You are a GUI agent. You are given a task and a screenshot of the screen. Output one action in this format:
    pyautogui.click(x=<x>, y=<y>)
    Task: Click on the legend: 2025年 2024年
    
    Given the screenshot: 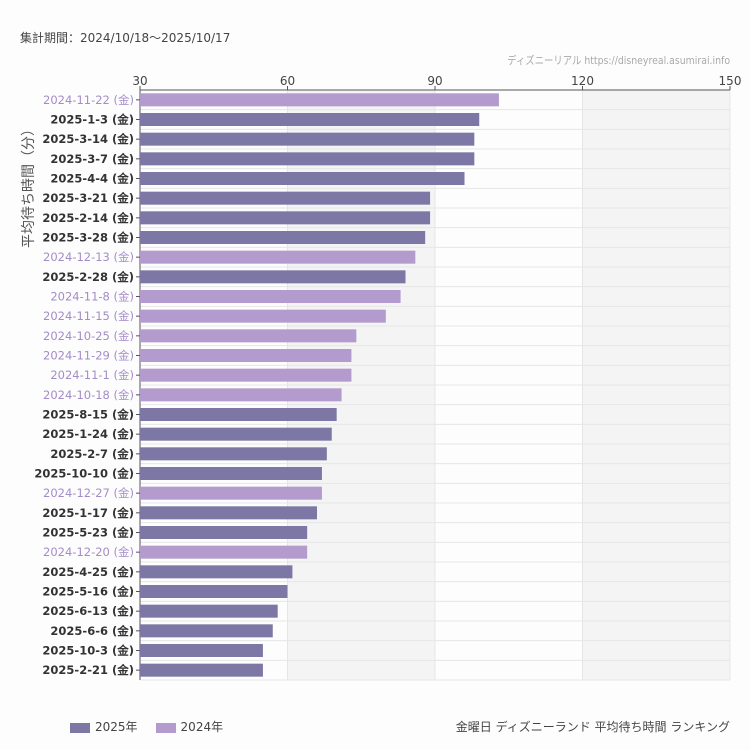 What is the action you would take?
    pyautogui.click(x=146, y=726)
    